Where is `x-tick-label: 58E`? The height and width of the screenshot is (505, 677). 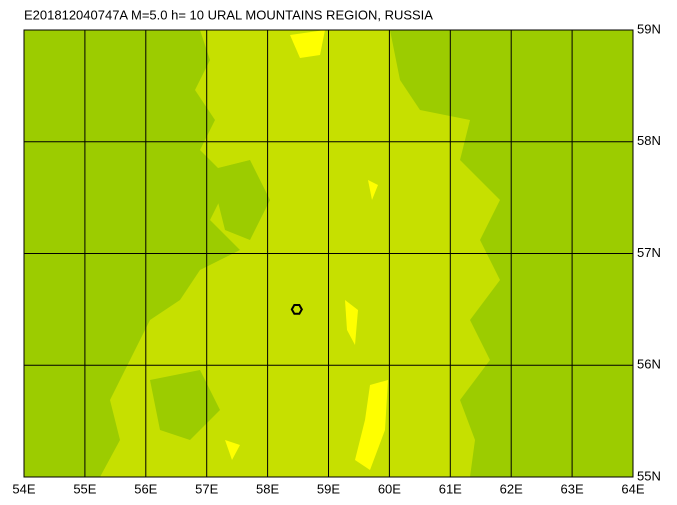
x-tick-label: 58E is located at coordinates (267, 488).